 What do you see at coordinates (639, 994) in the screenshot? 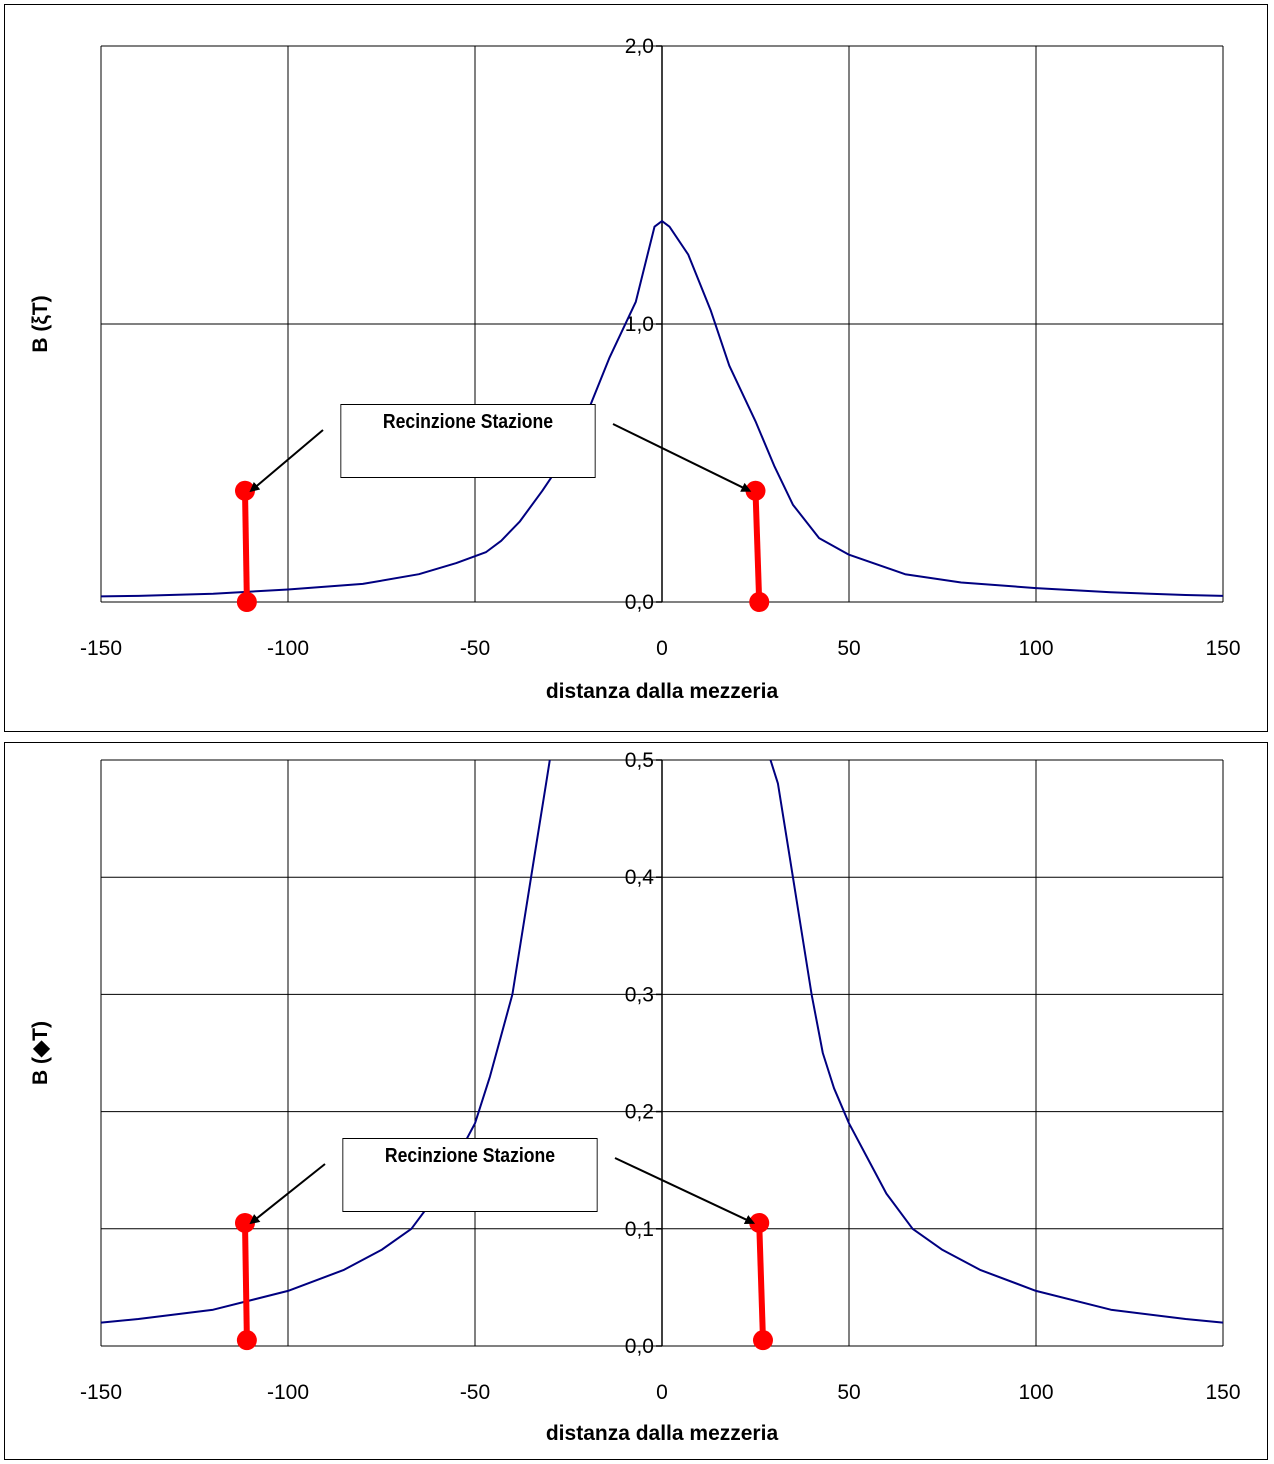
I see `y-tick-label: 0,3` at bounding box center [639, 994].